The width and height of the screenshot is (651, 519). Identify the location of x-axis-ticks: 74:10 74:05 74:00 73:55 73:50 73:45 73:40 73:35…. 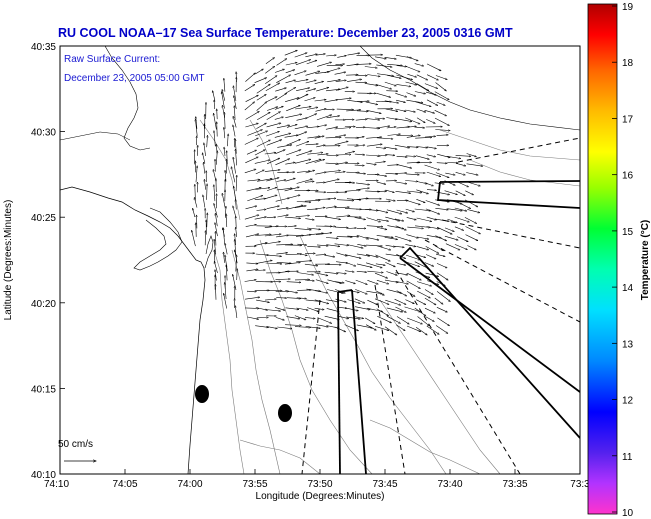
(317, 479).